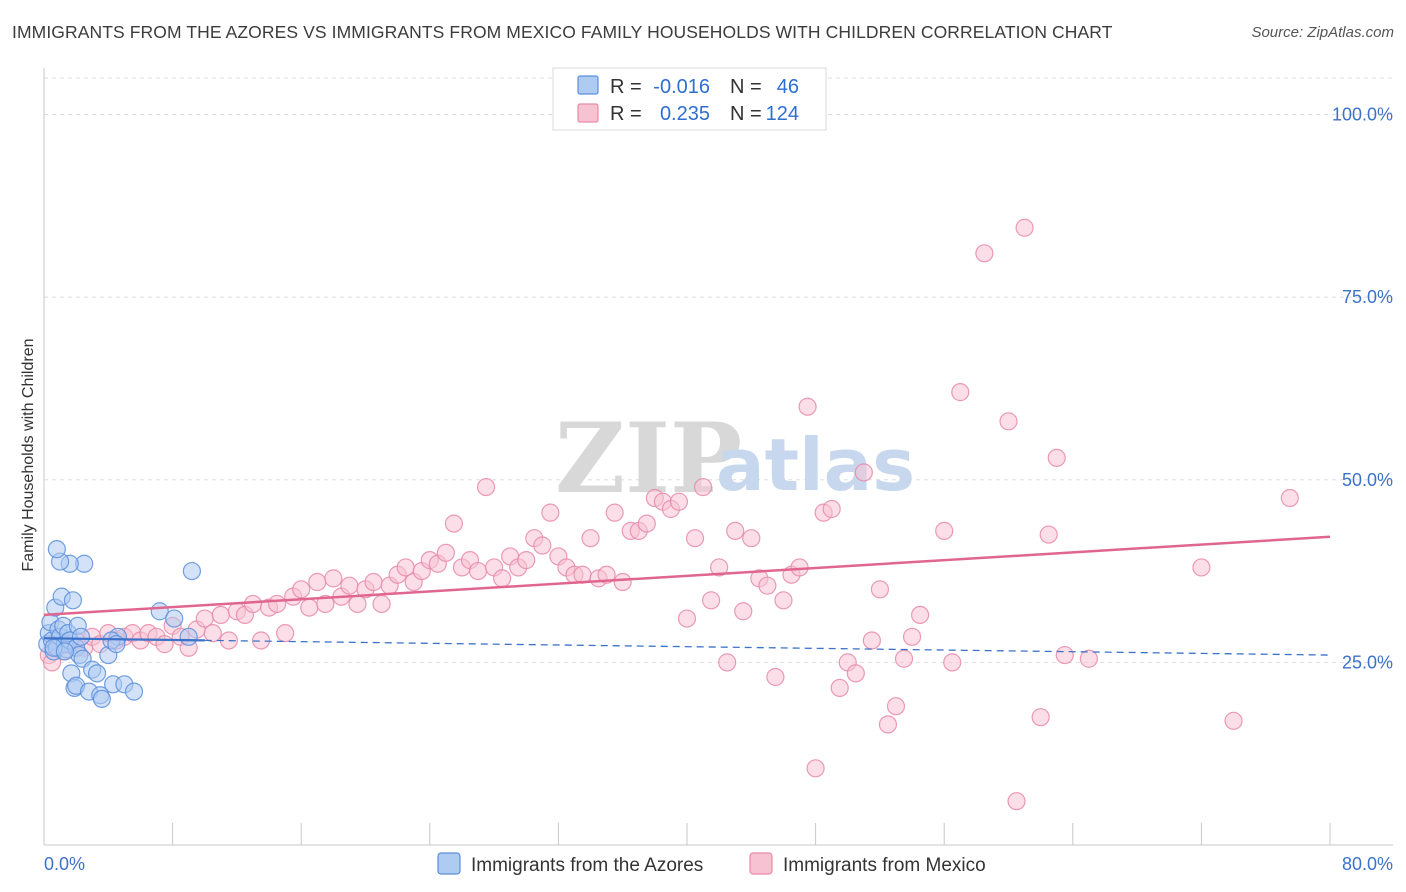 The image size is (1406, 892). What do you see at coordinates (124, 639) in the screenshot?
I see `azores-trend-line-solid` at bounding box center [124, 639].